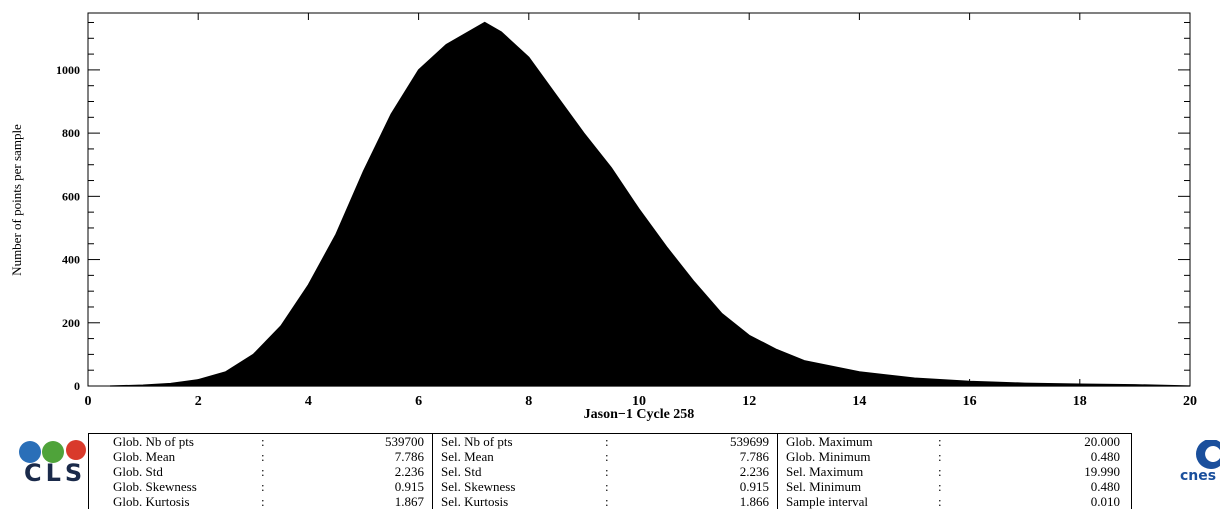 The height and width of the screenshot is (509, 1223). What do you see at coordinates (955, 501) in the screenshot?
I see `stats-row: Sample interval: 0.010` at bounding box center [955, 501].